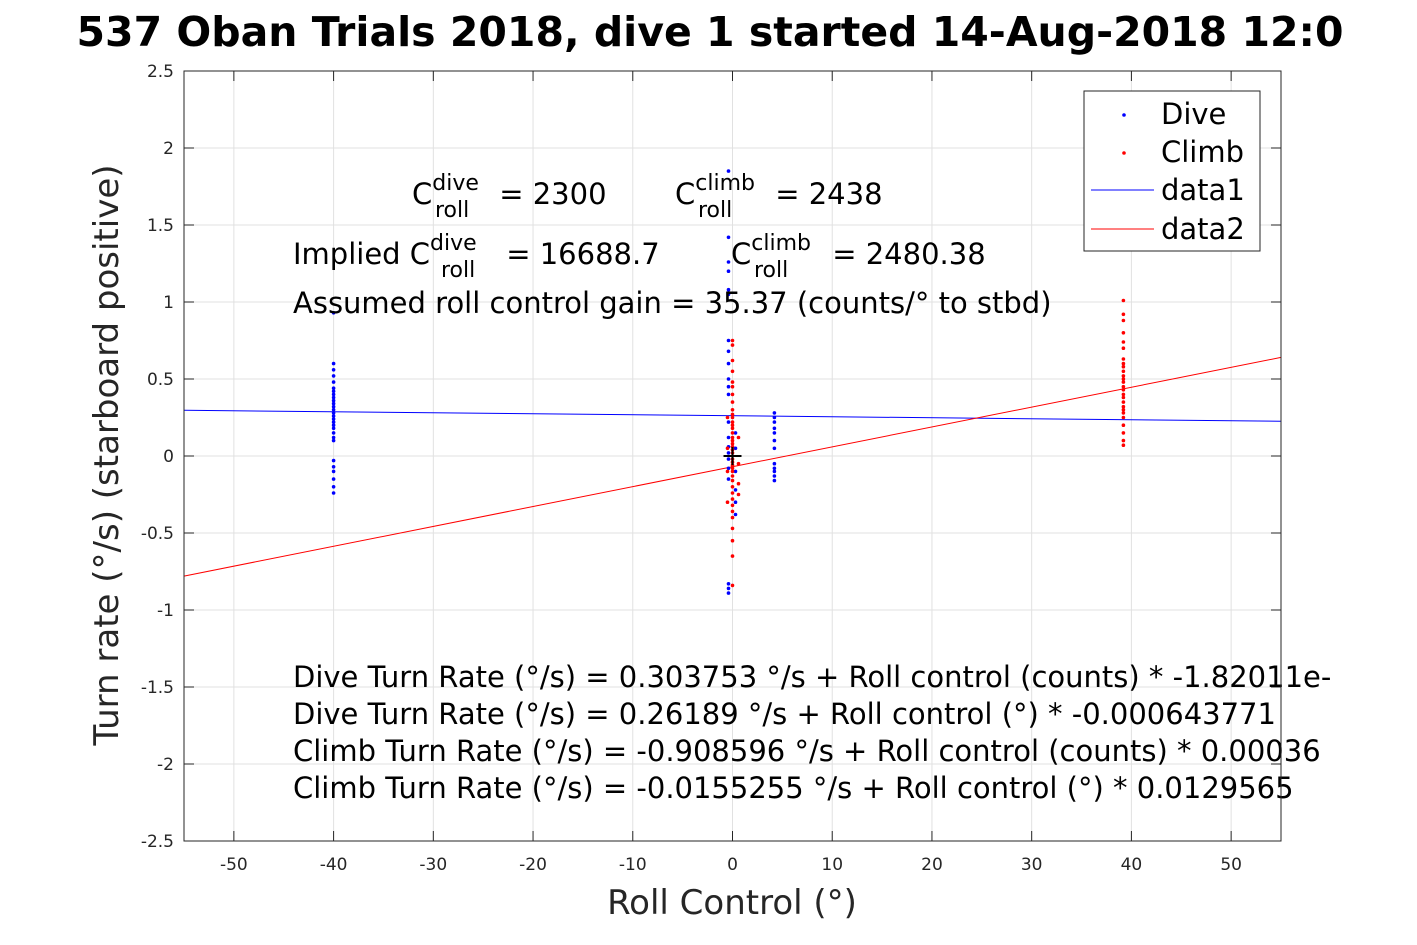  Describe the element at coordinates (633, 865) in the screenshot. I see `x-tick-label: -10` at that location.